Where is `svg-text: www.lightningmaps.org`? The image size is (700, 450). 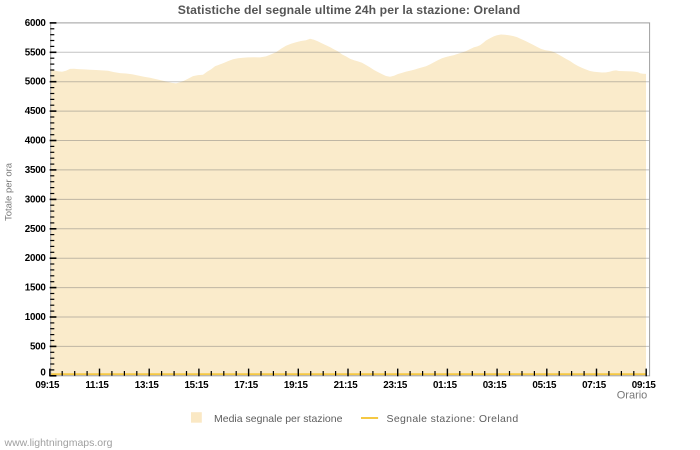
svg-text: www.lightningmaps.org is located at coordinates (58, 443).